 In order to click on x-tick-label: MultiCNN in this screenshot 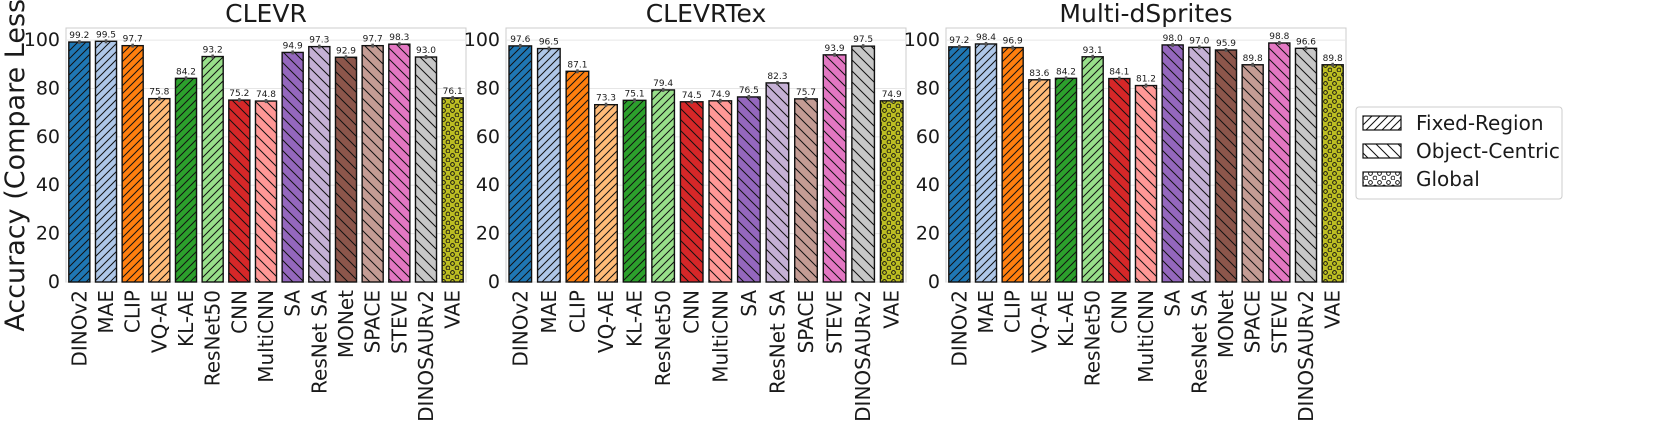, I will do `click(720, 336)`.